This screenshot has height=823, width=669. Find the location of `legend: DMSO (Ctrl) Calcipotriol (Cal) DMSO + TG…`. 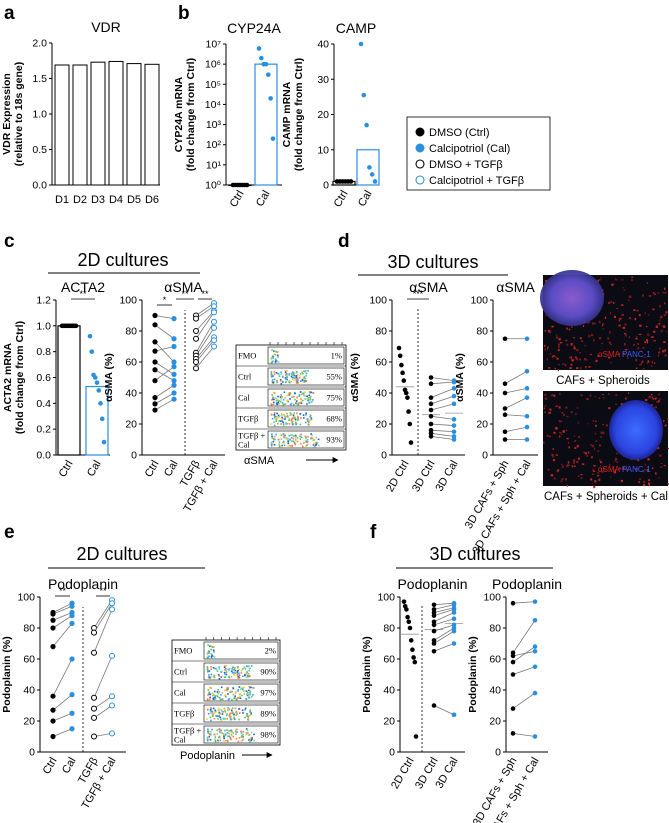

legend: DMSO (Ctrl) Calcipotriol (Cal) DMSO + TG… is located at coordinates (478, 153).